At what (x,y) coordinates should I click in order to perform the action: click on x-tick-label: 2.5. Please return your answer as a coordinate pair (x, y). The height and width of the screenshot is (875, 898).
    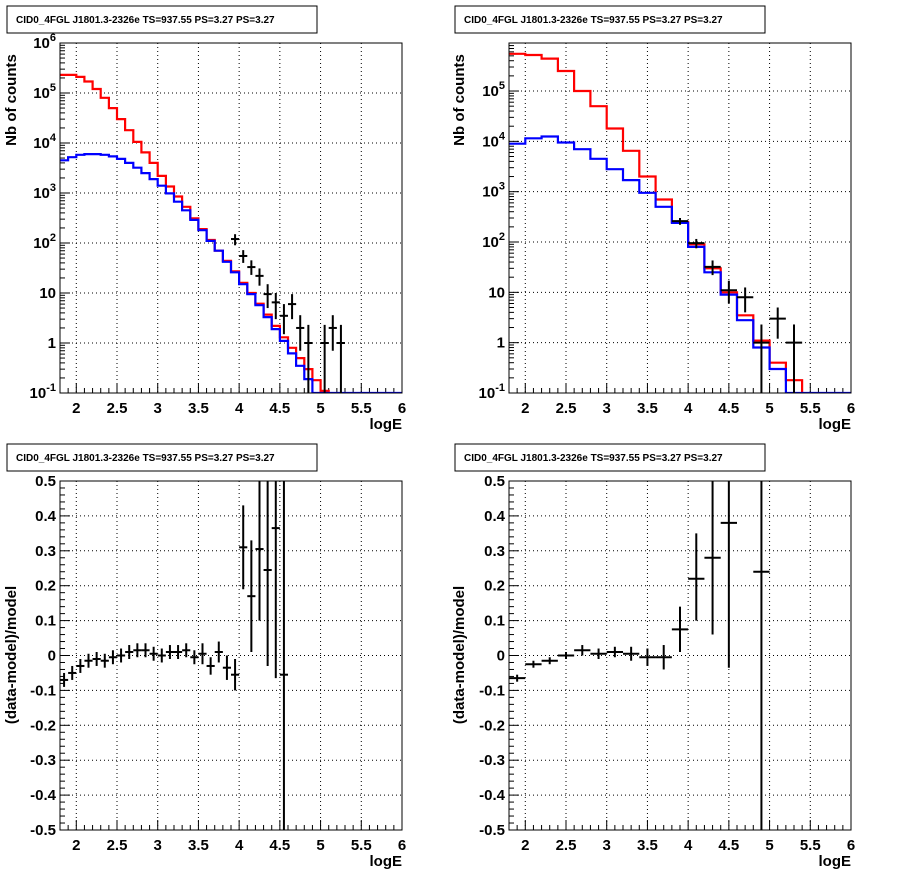
    Looking at the image, I should click on (117, 408).